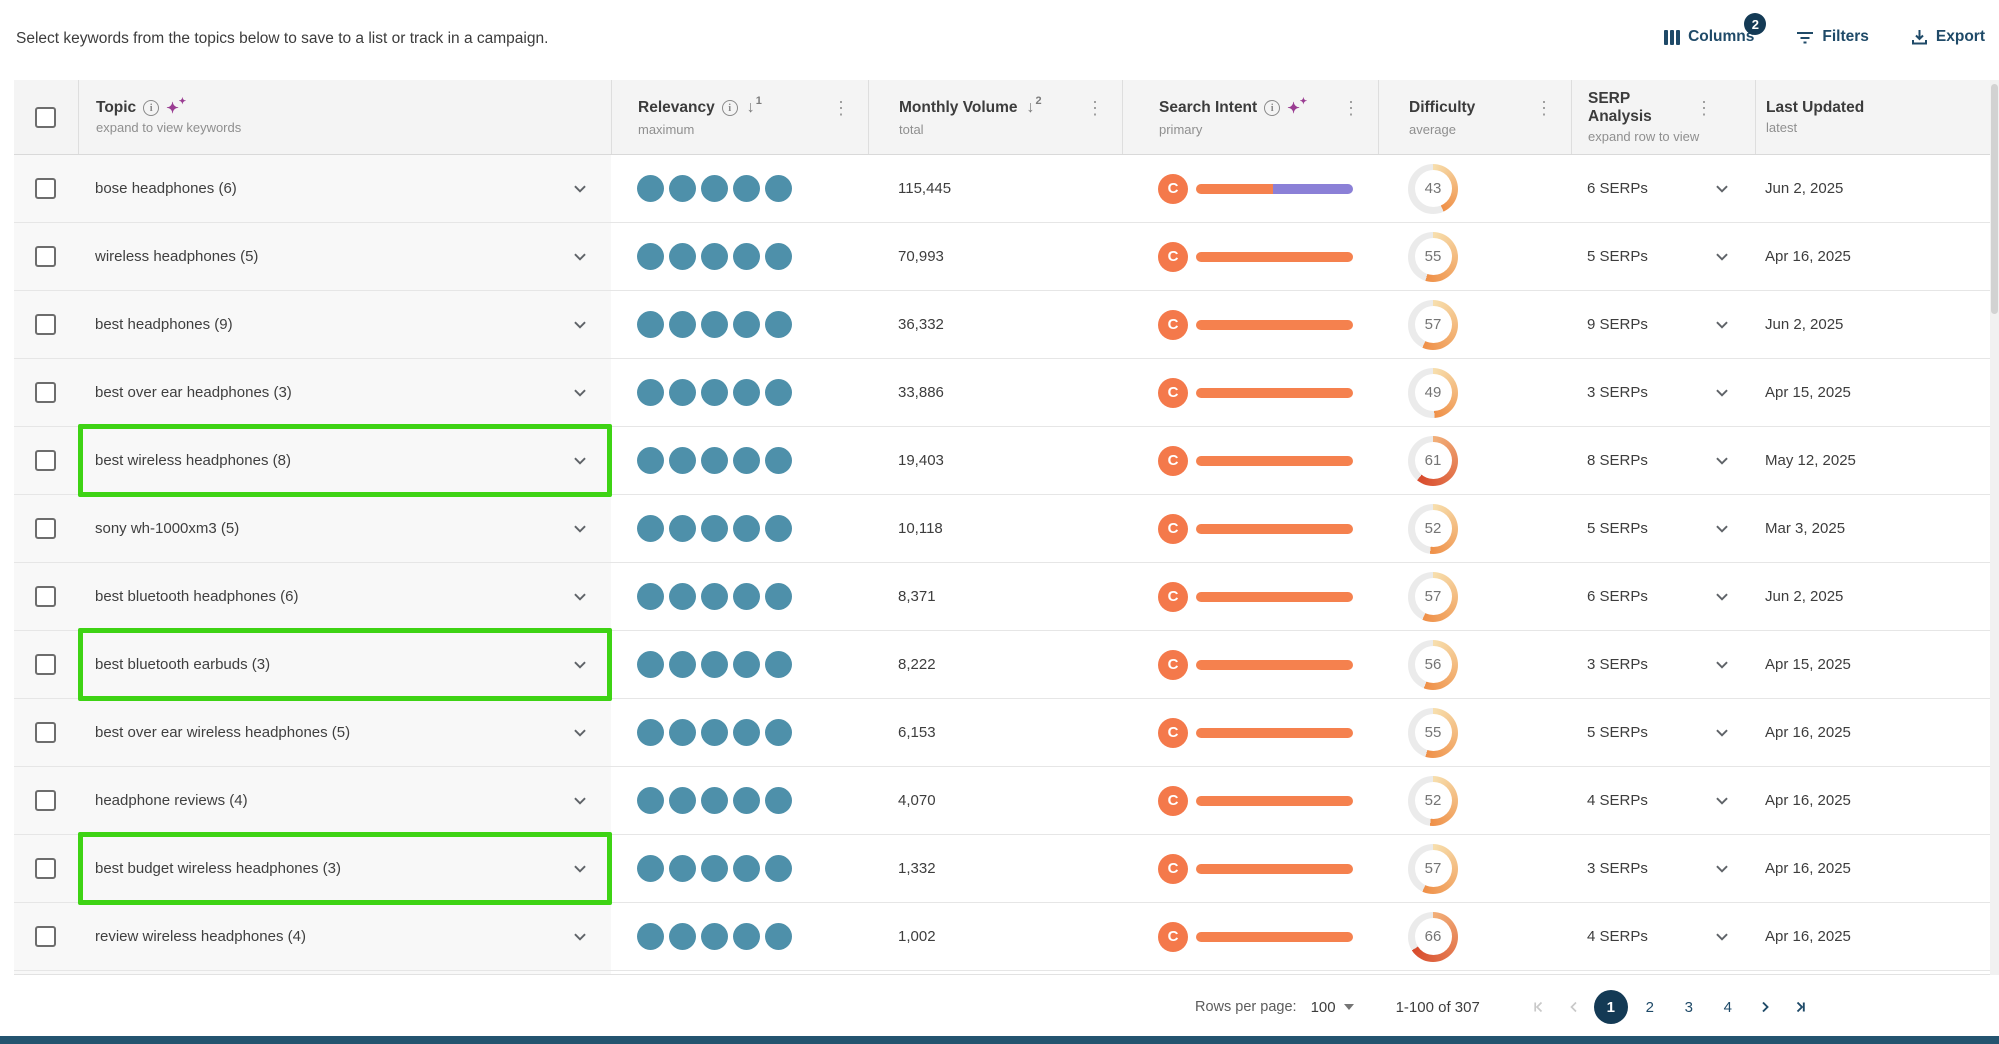  Describe the element at coordinates (1948, 37) in the screenshot. I see `export-button: Export` at that location.